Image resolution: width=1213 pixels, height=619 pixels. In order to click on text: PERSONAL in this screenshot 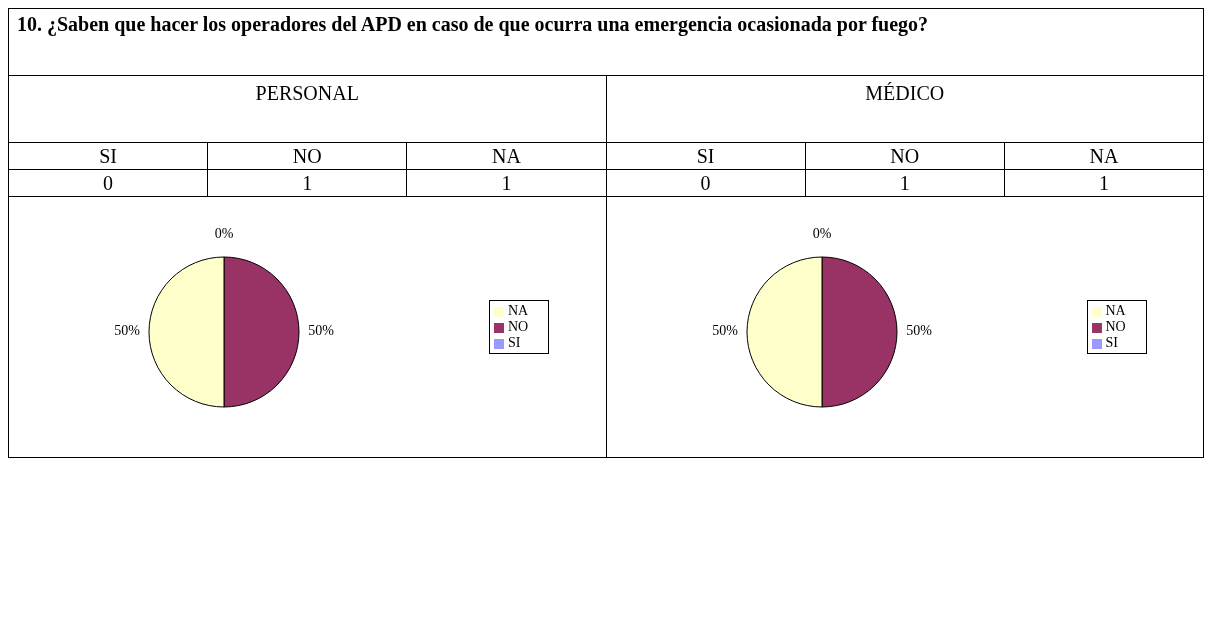, I will do `click(307, 109)`.